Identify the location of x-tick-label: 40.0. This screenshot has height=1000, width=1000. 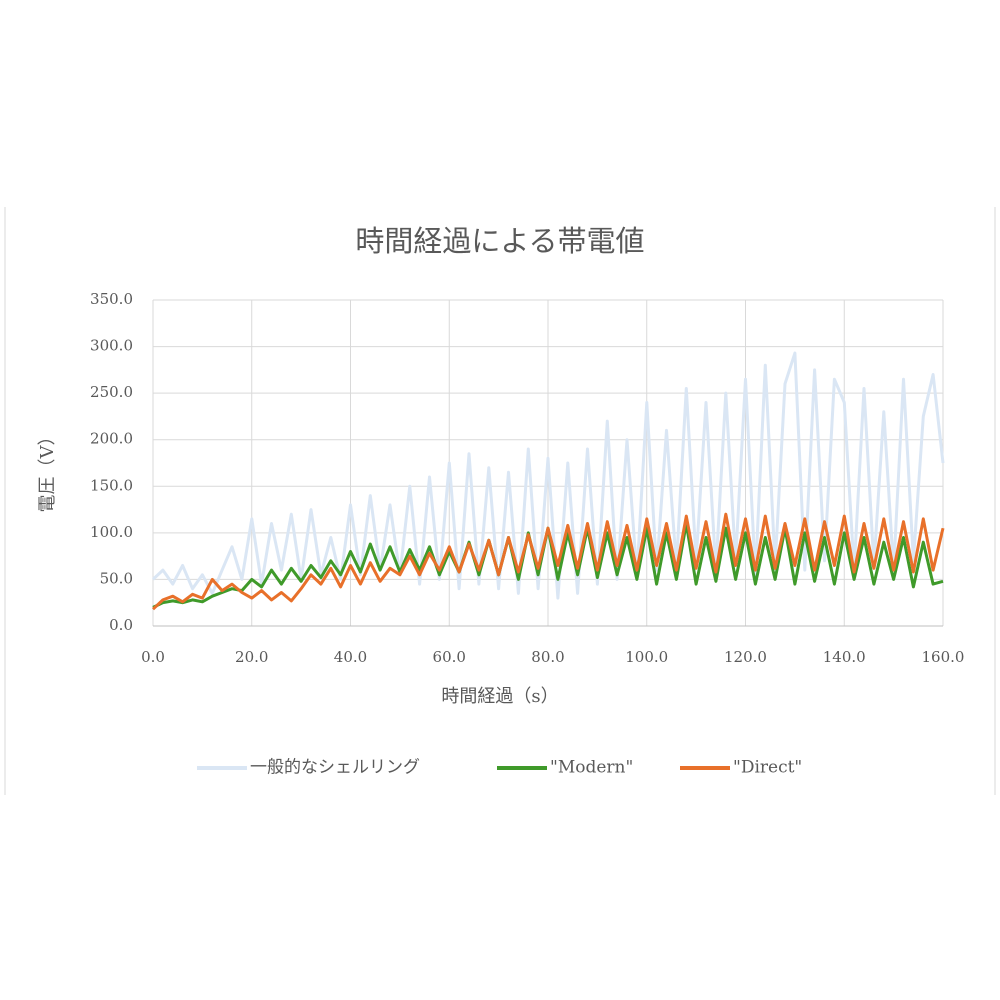
(350, 657).